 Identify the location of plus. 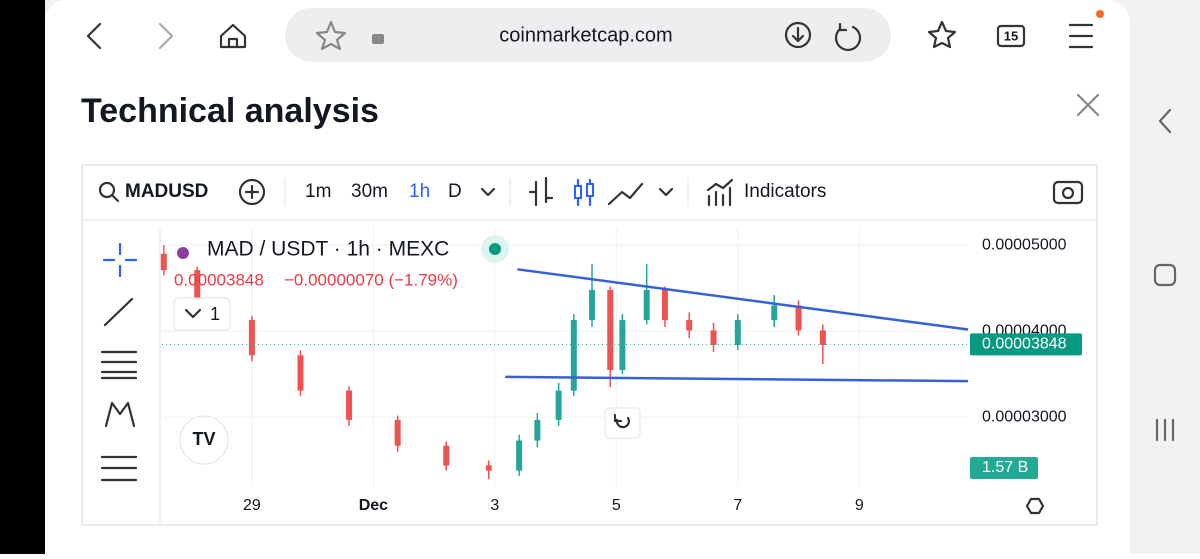
(252, 192).